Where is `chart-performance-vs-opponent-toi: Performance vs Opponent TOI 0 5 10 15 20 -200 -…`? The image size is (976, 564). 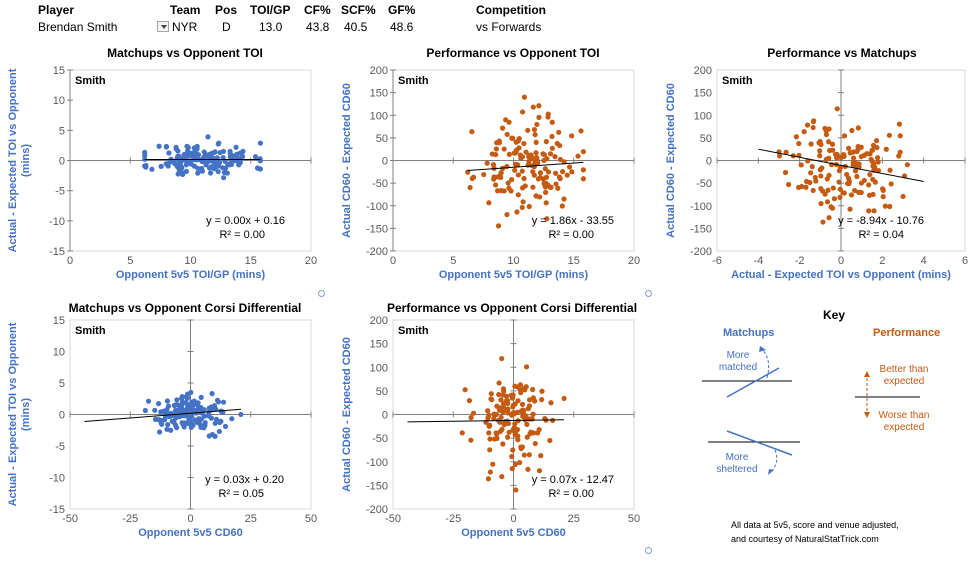 chart-performance-vs-opponent-toi: Performance vs Opponent TOI 0 5 10 15 20 -200 -… is located at coordinates (490, 163).